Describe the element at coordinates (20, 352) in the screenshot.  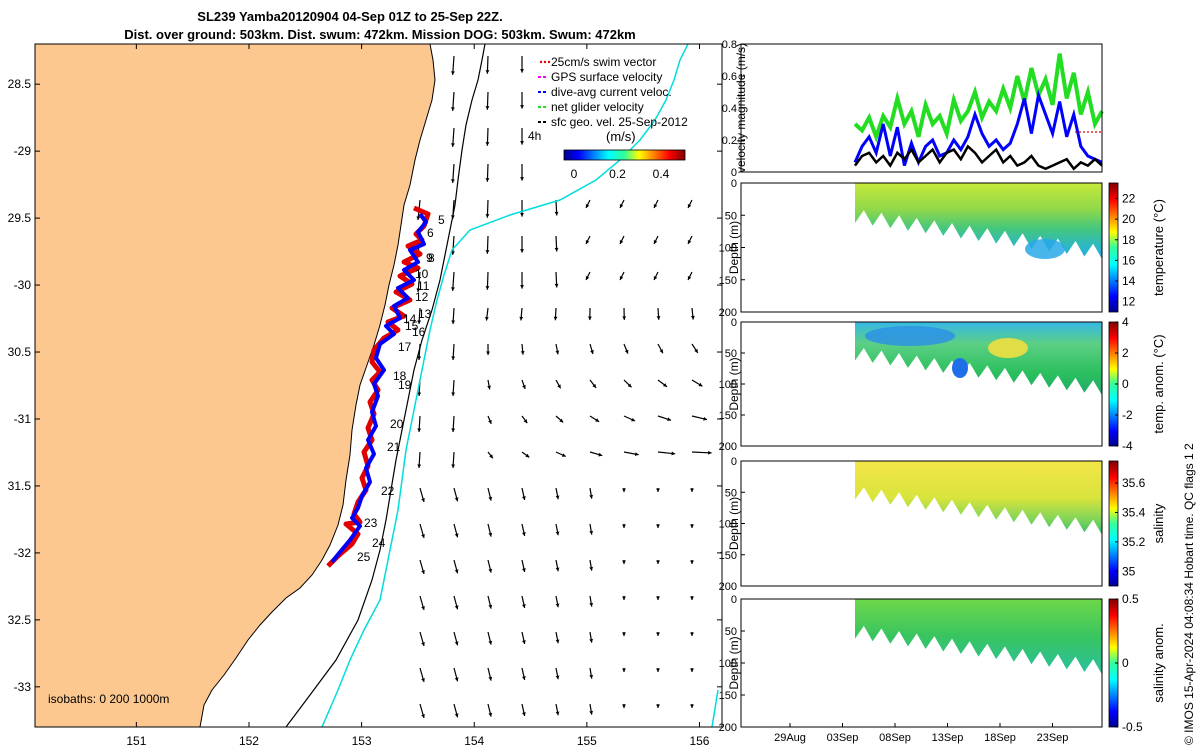
I see `map-y-tick-label: 30.5` at that location.